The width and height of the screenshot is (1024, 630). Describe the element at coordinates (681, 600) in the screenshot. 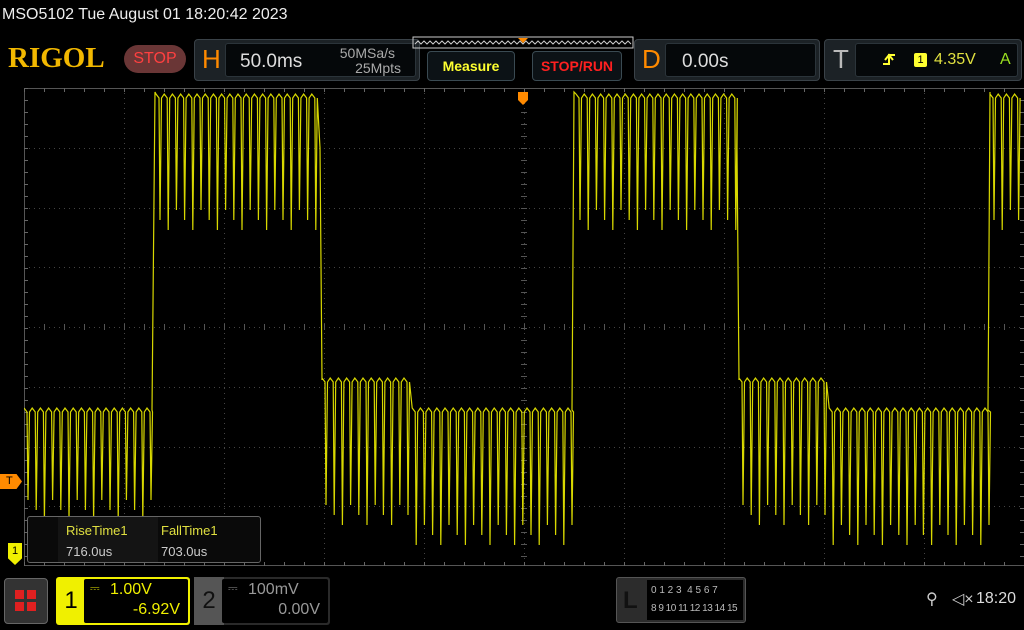

I see `logic-analyzer-panel: L 0 1 2 3 4 5 6 7 8 9 10 11 12 13 14 15` at that location.